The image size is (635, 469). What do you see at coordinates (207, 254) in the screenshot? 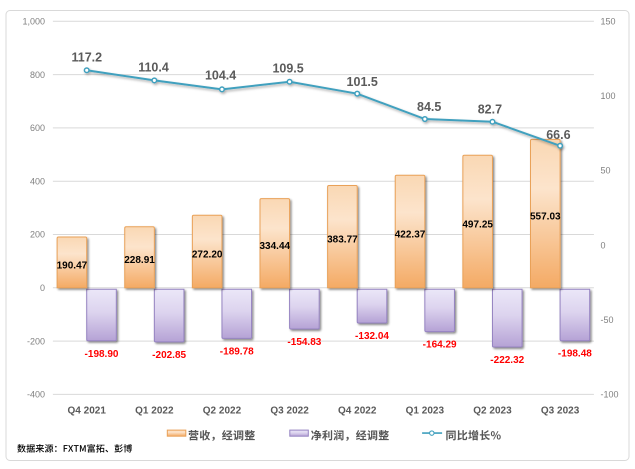
I see `svg-text: 272.20` at bounding box center [207, 254].